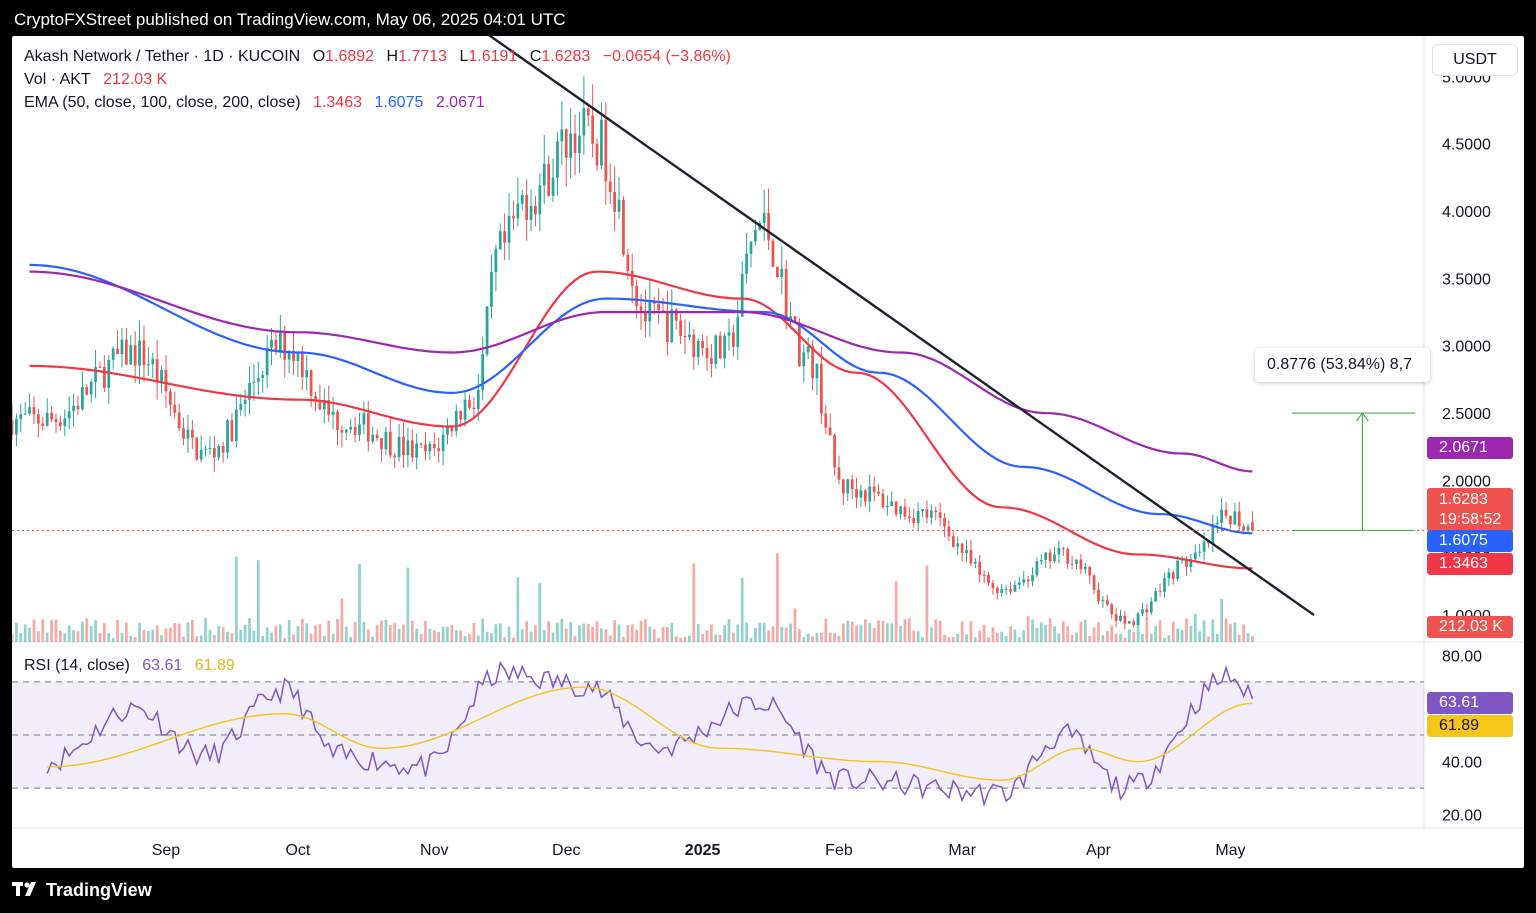 This screenshot has height=913, width=1536. What do you see at coordinates (1466, 212) in the screenshot?
I see `price-axis-label: 4.0000` at bounding box center [1466, 212].